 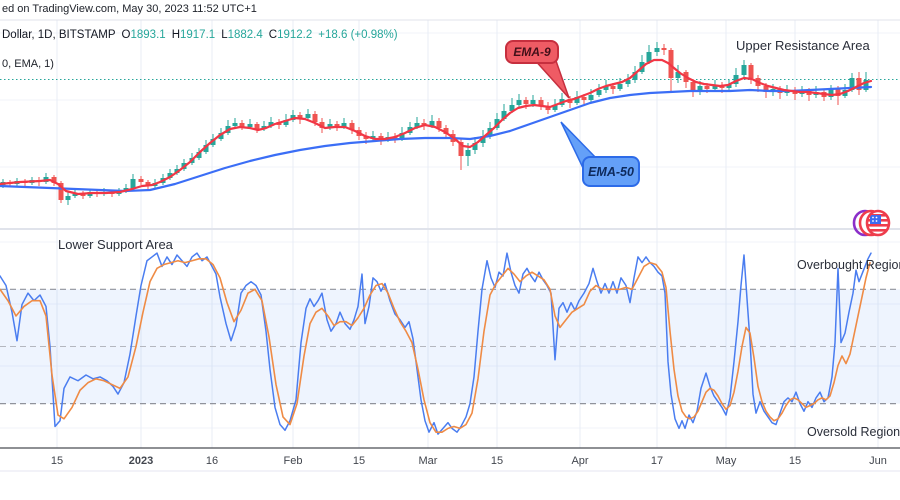 I want to click on high-value: 1917.1, so click(x=198, y=35).